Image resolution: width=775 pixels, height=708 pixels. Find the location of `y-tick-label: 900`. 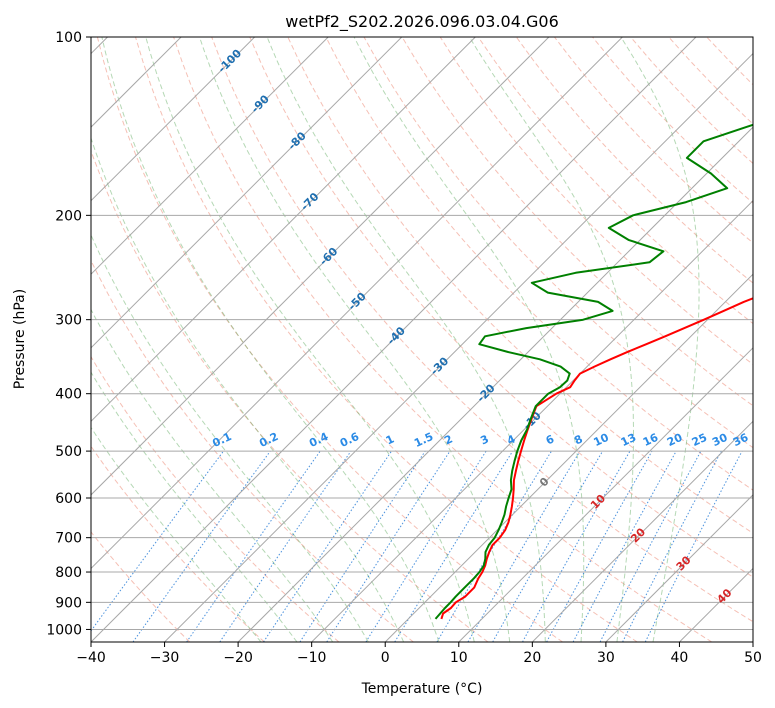

y-tick-label: 900 is located at coordinates (68, 603).